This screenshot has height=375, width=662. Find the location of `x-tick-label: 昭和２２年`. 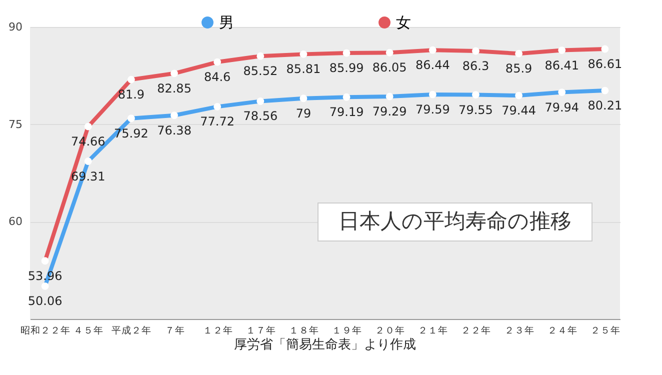

x-tick-label: 昭和２２年 is located at coordinates (45, 330).